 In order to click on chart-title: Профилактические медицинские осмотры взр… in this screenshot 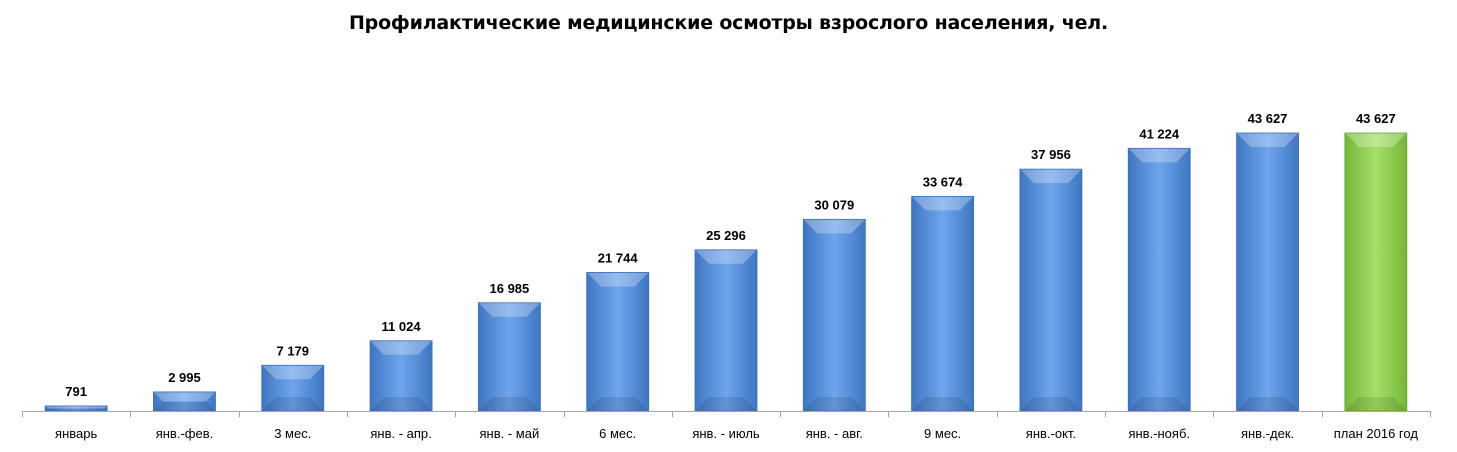, I will do `click(728, 23)`.